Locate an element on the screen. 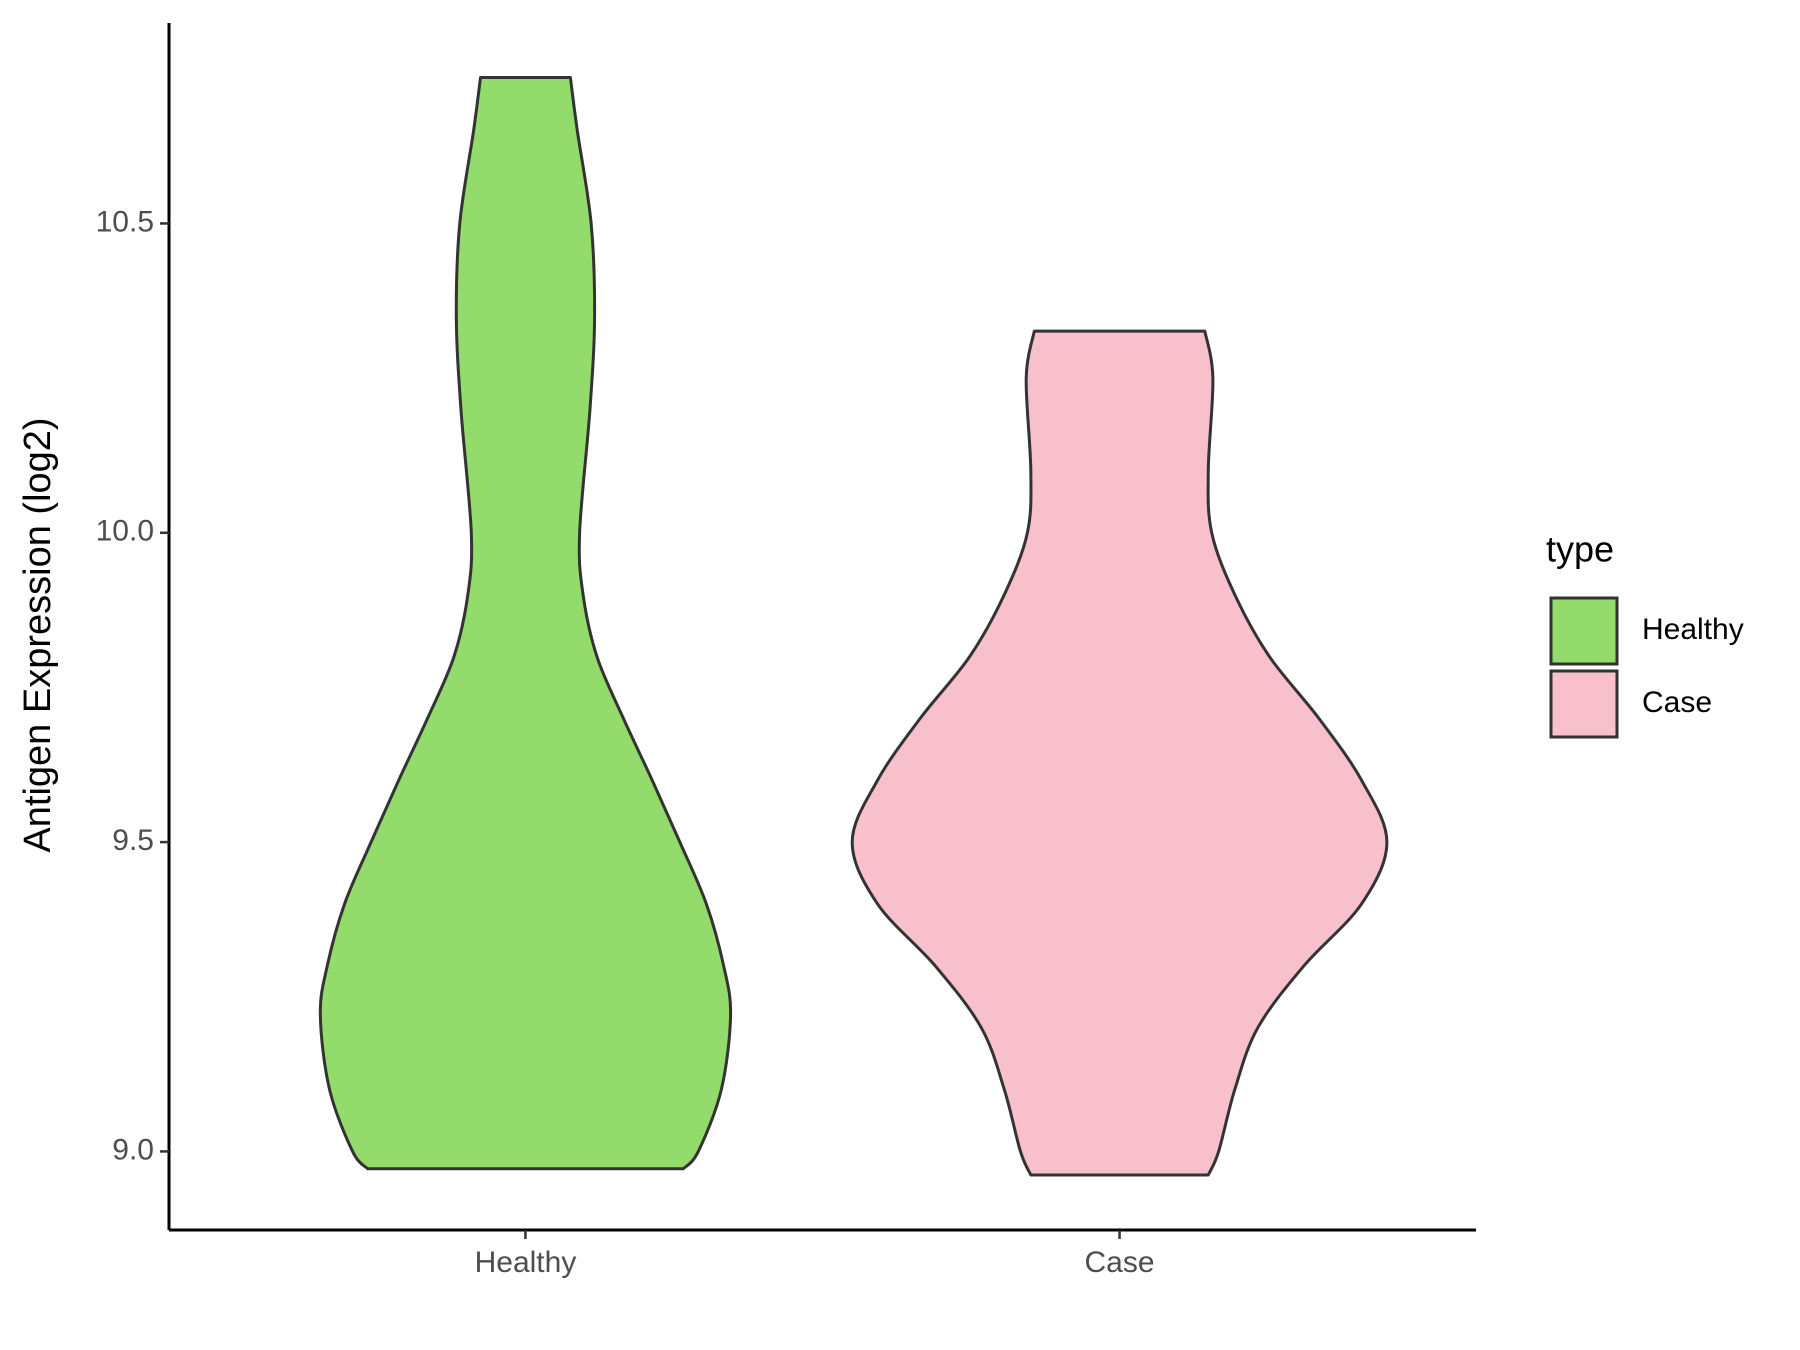  x-tick-label: Case is located at coordinates (1120, 1262).